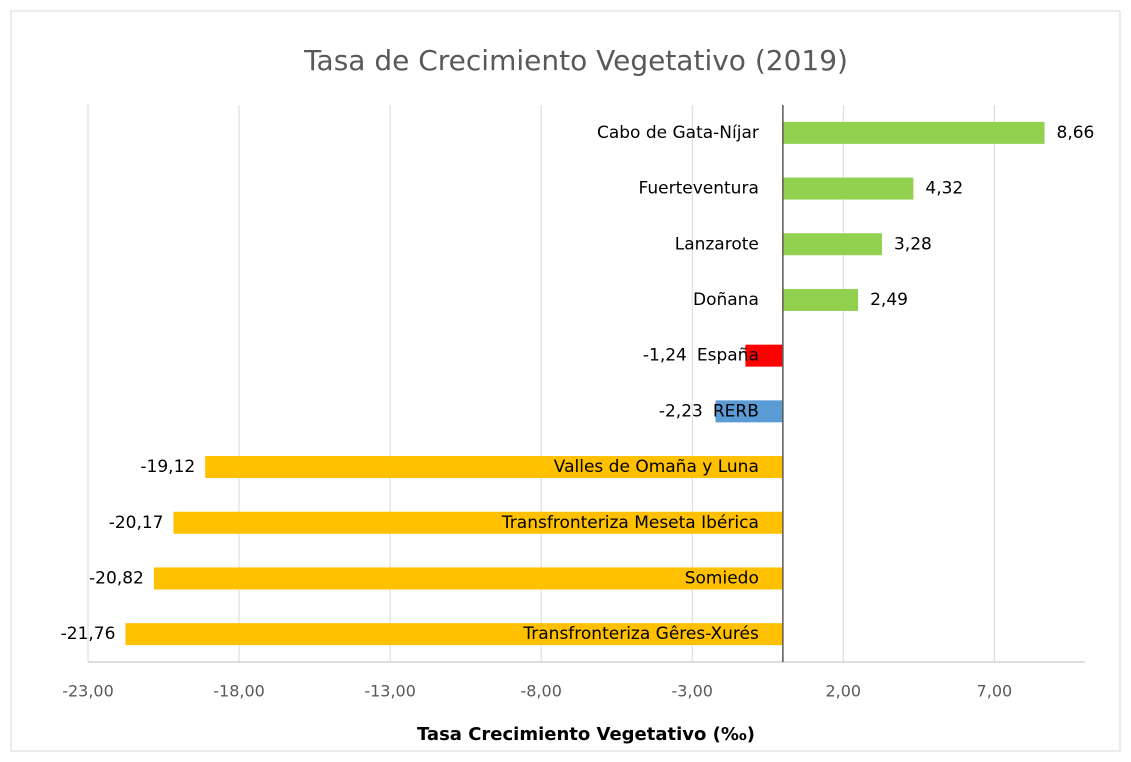 This screenshot has height=762, width=1131. What do you see at coordinates (575, 60) in the screenshot?
I see `chart-title: Tasa de Crecimiento Vegetativo (2019)` at bounding box center [575, 60].